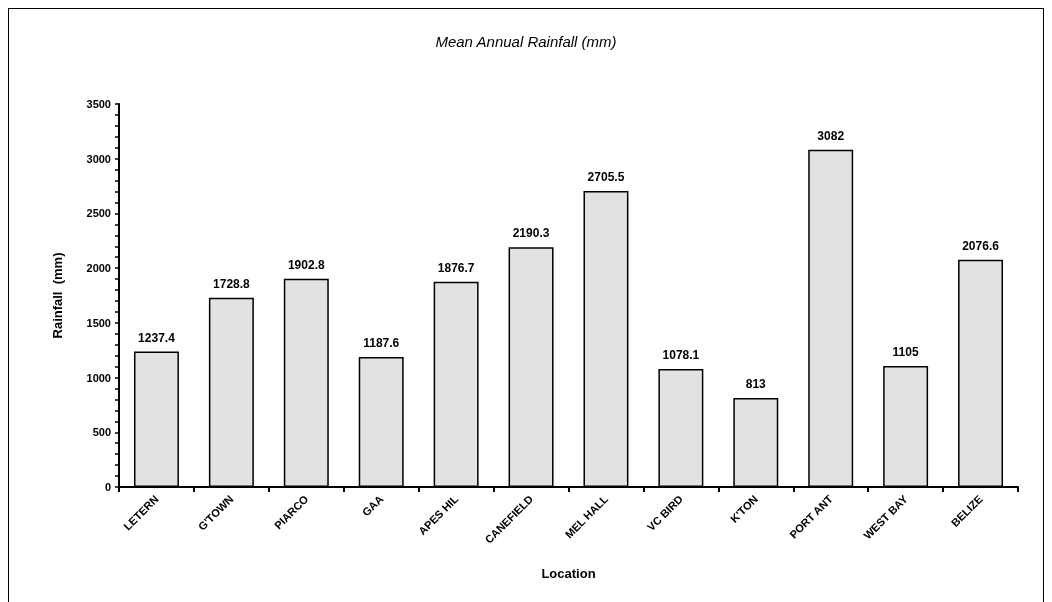  I want to click on data-label: 1237.4, so click(157, 337).